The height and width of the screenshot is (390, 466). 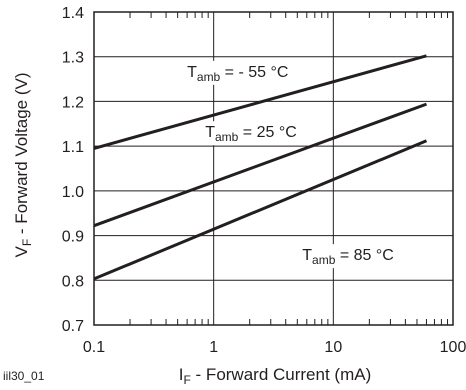 I want to click on figure-id: iil30_01, so click(x=24, y=376).